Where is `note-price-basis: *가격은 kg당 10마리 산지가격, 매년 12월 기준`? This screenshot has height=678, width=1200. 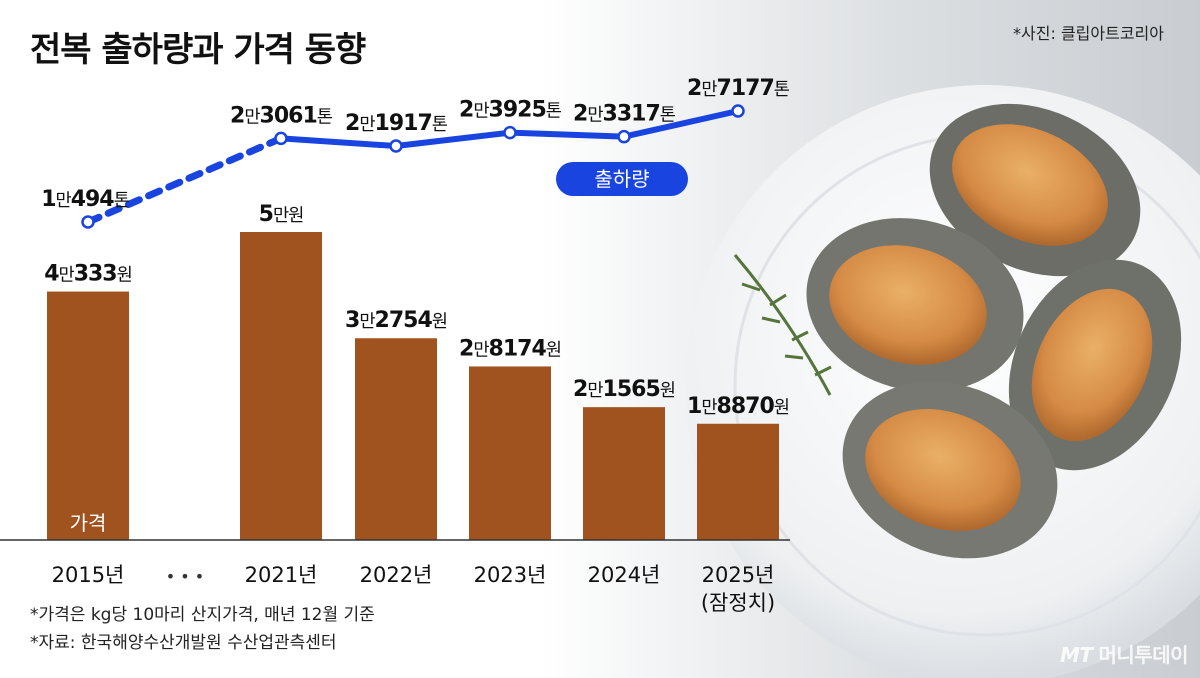
note-price-basis: *가격은 kg당 10마리 산지가격, 매년 12월 기준 is located at coordinates (202, 615).